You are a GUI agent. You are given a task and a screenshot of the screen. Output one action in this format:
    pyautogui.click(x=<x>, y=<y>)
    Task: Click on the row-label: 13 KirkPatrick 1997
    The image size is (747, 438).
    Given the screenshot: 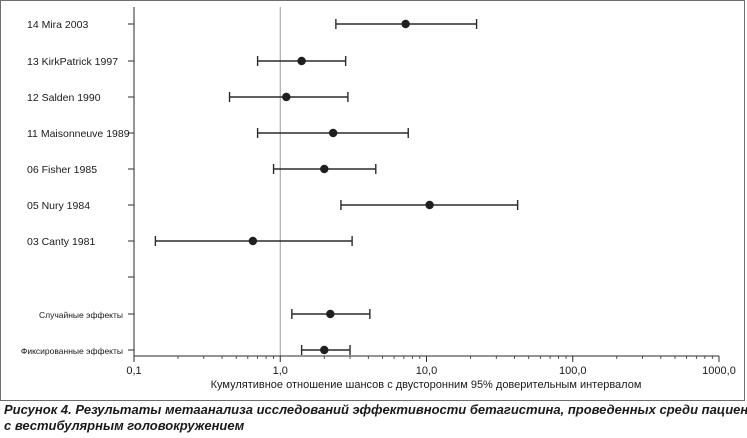 What is the action you would take?
    pyautogui.click(x=72, y=62)
    